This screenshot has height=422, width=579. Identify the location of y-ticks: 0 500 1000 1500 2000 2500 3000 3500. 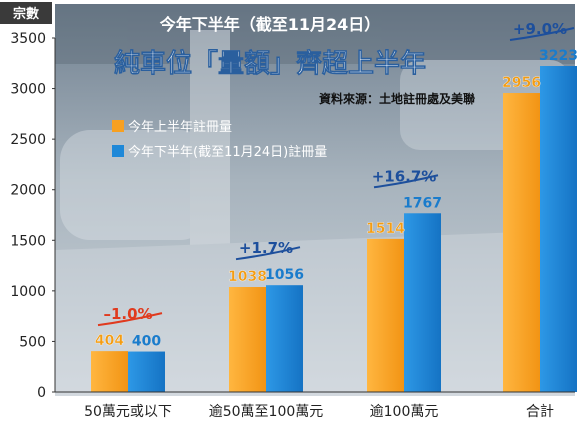
(32, 216).